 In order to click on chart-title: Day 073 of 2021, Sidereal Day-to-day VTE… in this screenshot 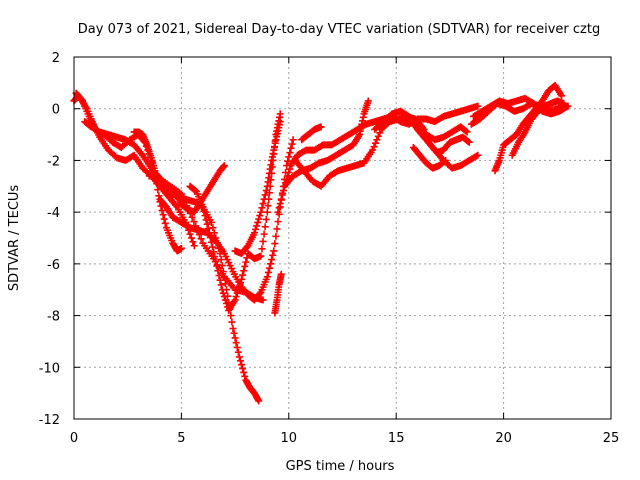, I will do `click(339, 29)`.